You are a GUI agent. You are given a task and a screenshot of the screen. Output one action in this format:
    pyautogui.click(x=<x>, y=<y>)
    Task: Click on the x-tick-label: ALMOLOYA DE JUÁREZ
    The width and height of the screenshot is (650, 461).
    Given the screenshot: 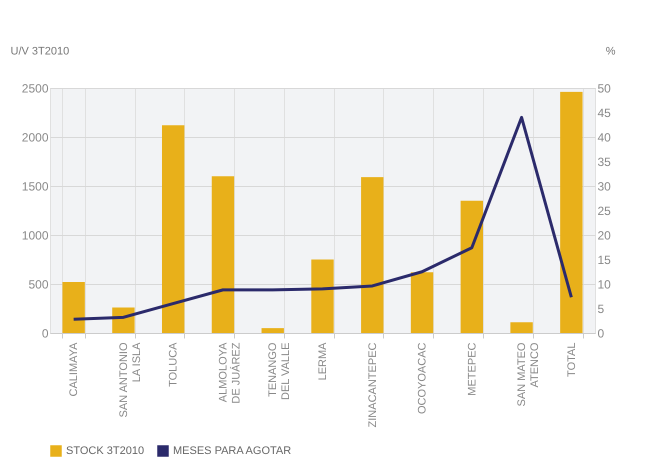 What is the action you would take?
    pyautogui.click(x=229, y=373)
    